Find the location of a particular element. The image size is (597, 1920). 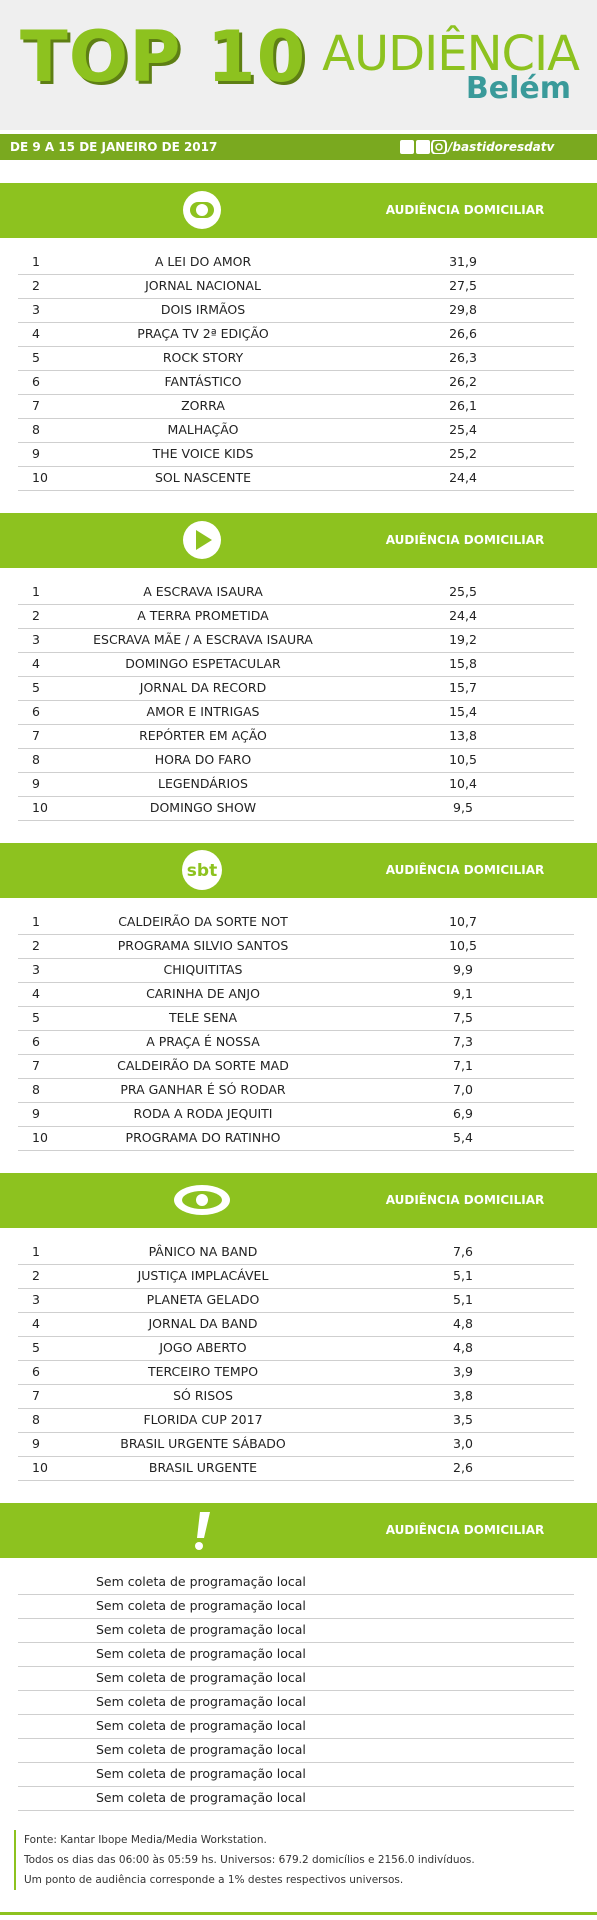

rating: 25,5 is located at coordinates (463, 591).